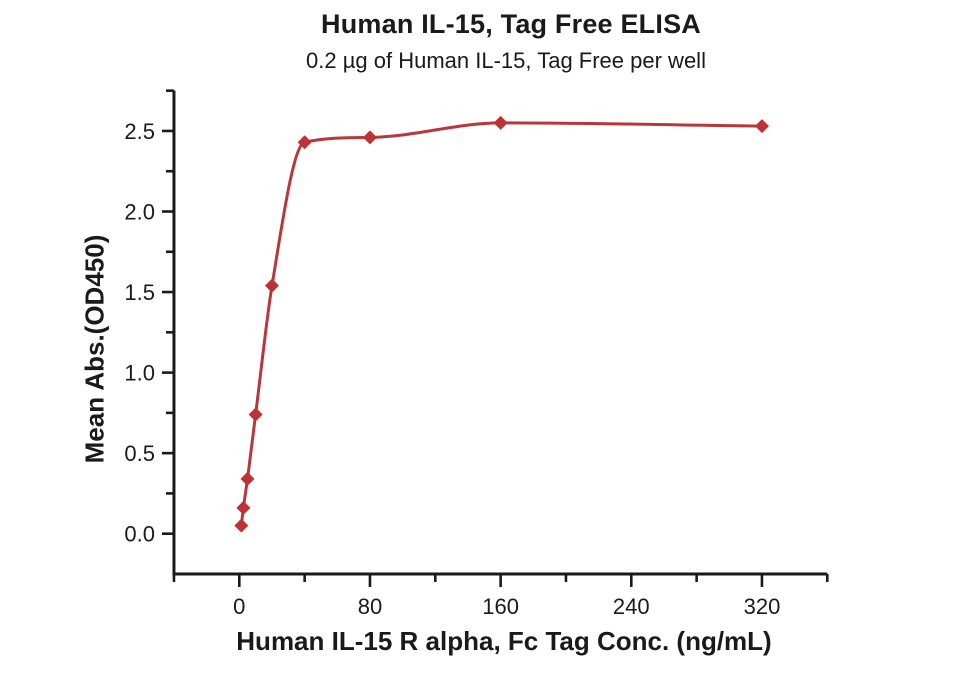 Image resolution: width=960 pixels, height=674 pixels. I want to click on y-tick-label: 1.0, so click(139, 373).